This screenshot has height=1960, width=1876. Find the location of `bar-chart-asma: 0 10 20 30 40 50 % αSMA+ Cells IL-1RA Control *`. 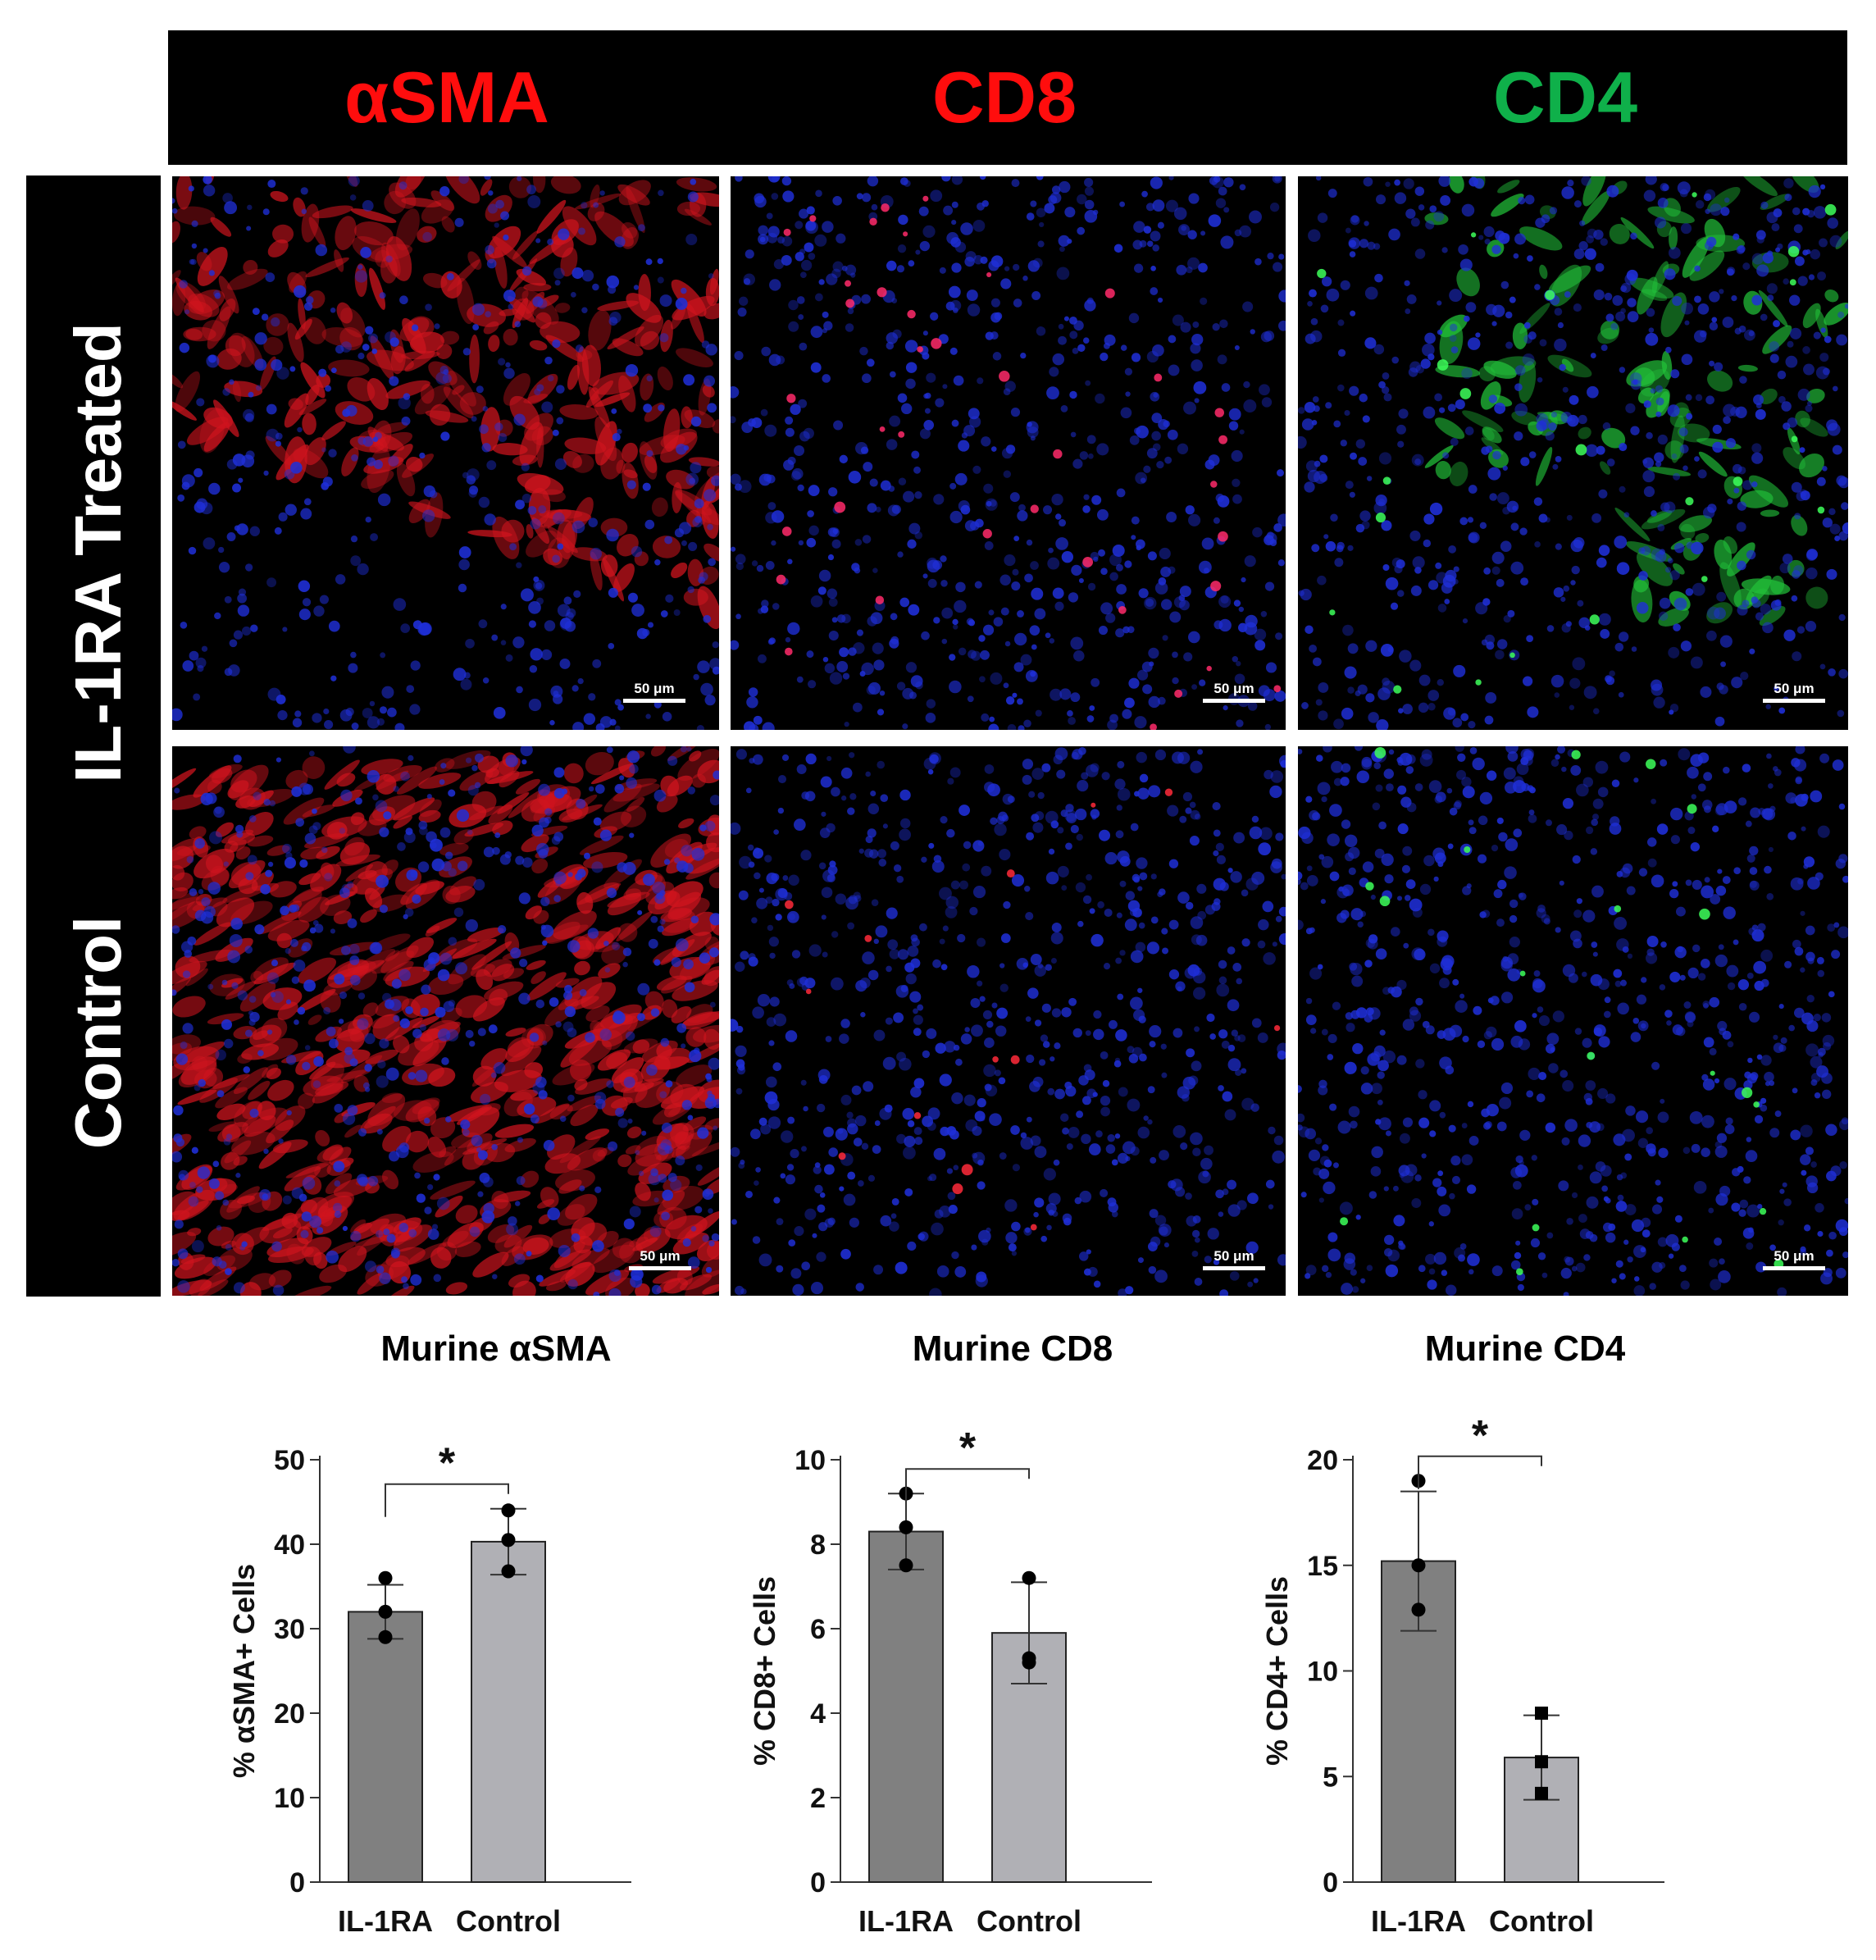

bar-chart-asma: 0 10 20 30 40 50 % αSMA+ Cells IL-1RA Control * is located at coordinates (429, 1689).